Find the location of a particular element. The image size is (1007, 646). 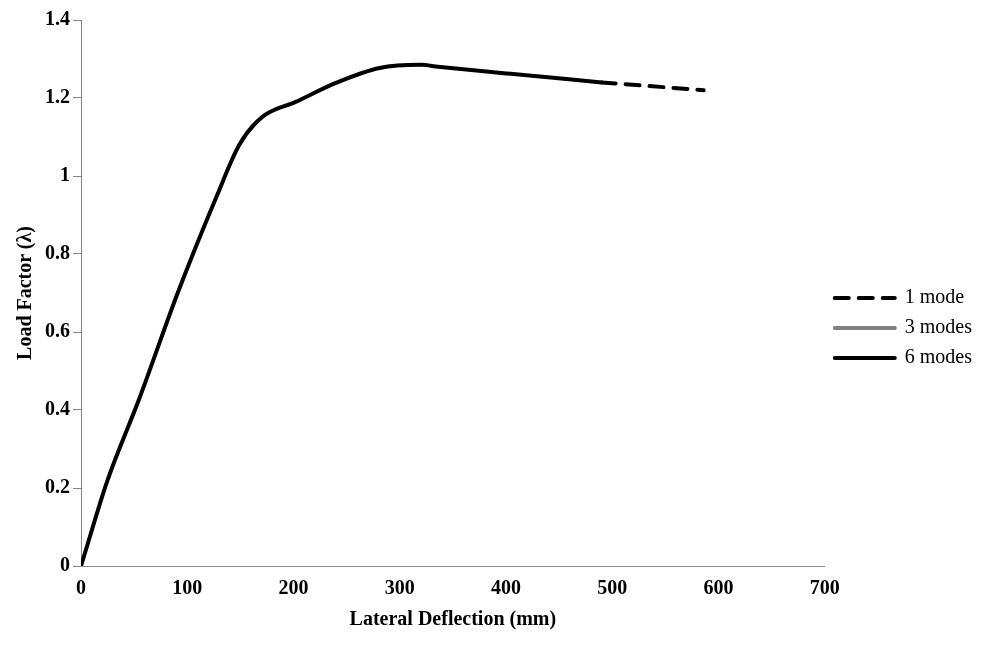

y-axis-title: Load Factor (λ) is located at coordinates (25, 293).